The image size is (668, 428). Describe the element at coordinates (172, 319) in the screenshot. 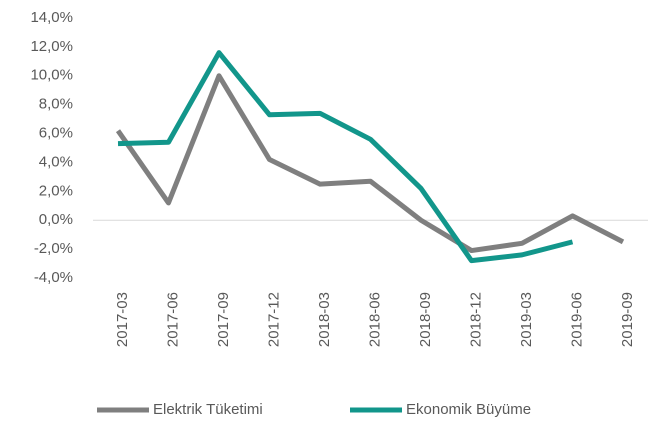

I see `x-tick-label: 2017-06` at that location.